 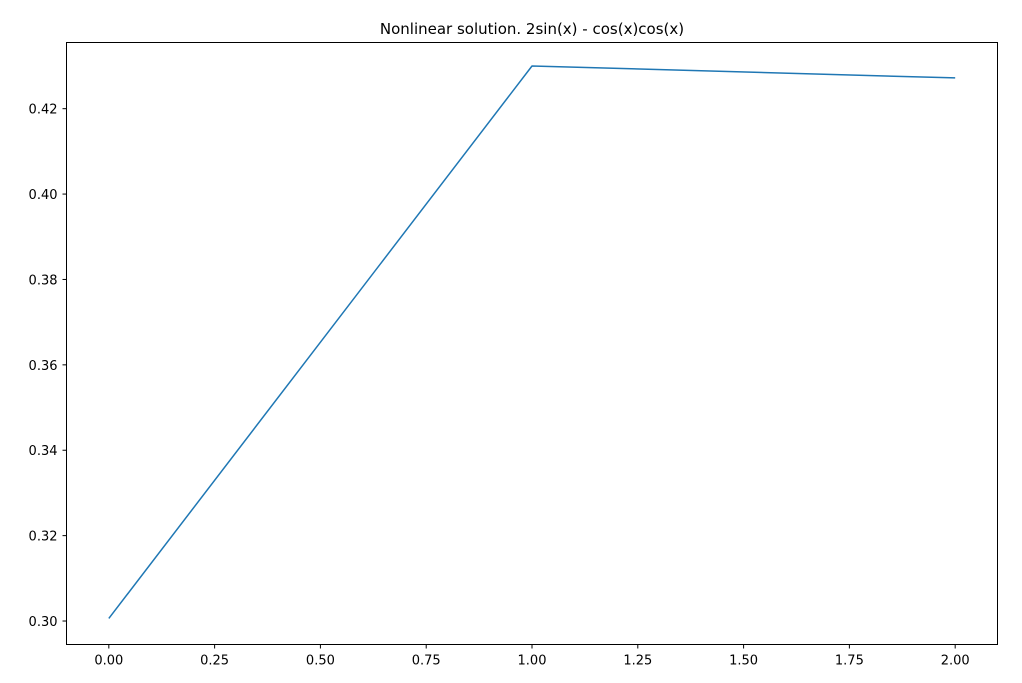 I want to click on x-tick-label: 1.50, so click(x=743, y=661).